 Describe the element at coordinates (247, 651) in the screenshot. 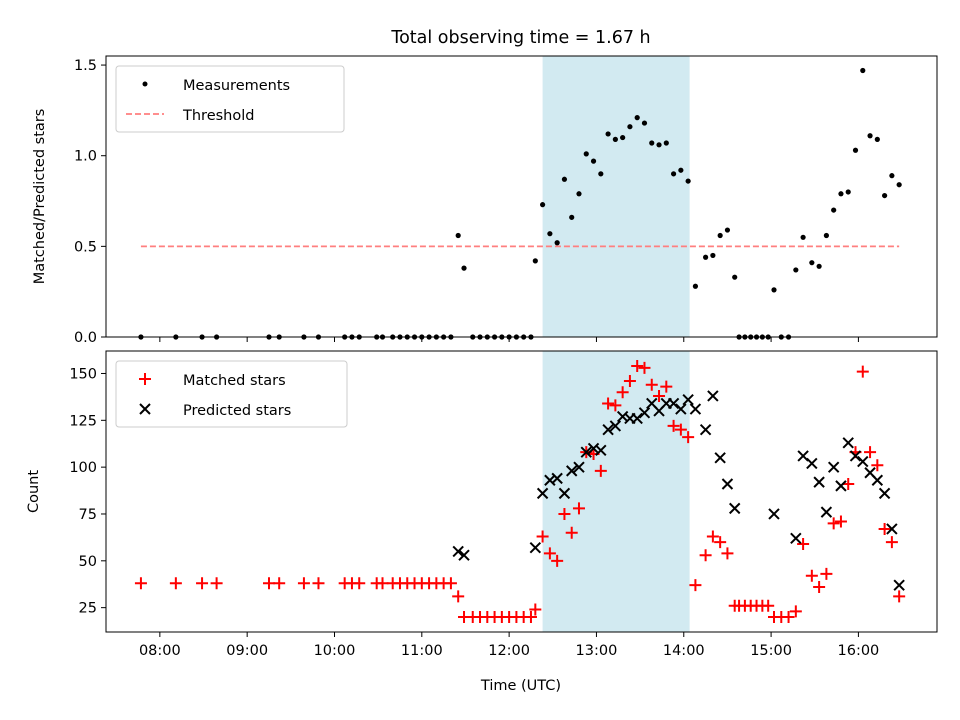

I see `time-xtick-label: 09:00` at that location.